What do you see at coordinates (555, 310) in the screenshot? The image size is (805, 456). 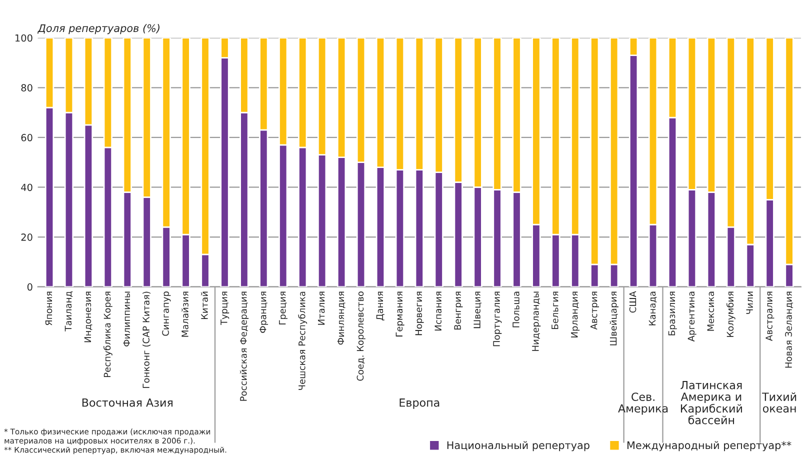 I see `x-tick-label: Бельгия` at bounding box center [555, 310].